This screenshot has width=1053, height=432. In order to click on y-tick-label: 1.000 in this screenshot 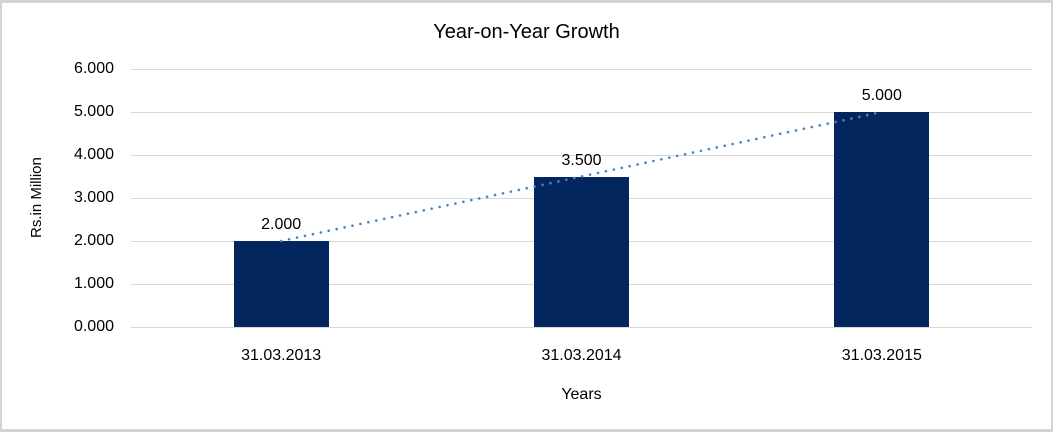, I will do `click(93, 283)`.